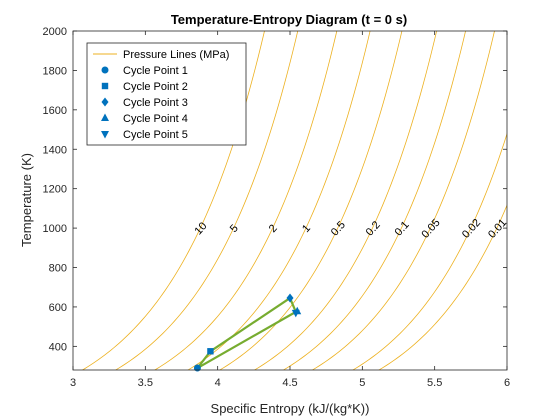 The height and width of the screenshot is (420, 560). Describe the element at coordinates (55, 111) in the screenshot. I see `y-tick-label: 1600` at that location.